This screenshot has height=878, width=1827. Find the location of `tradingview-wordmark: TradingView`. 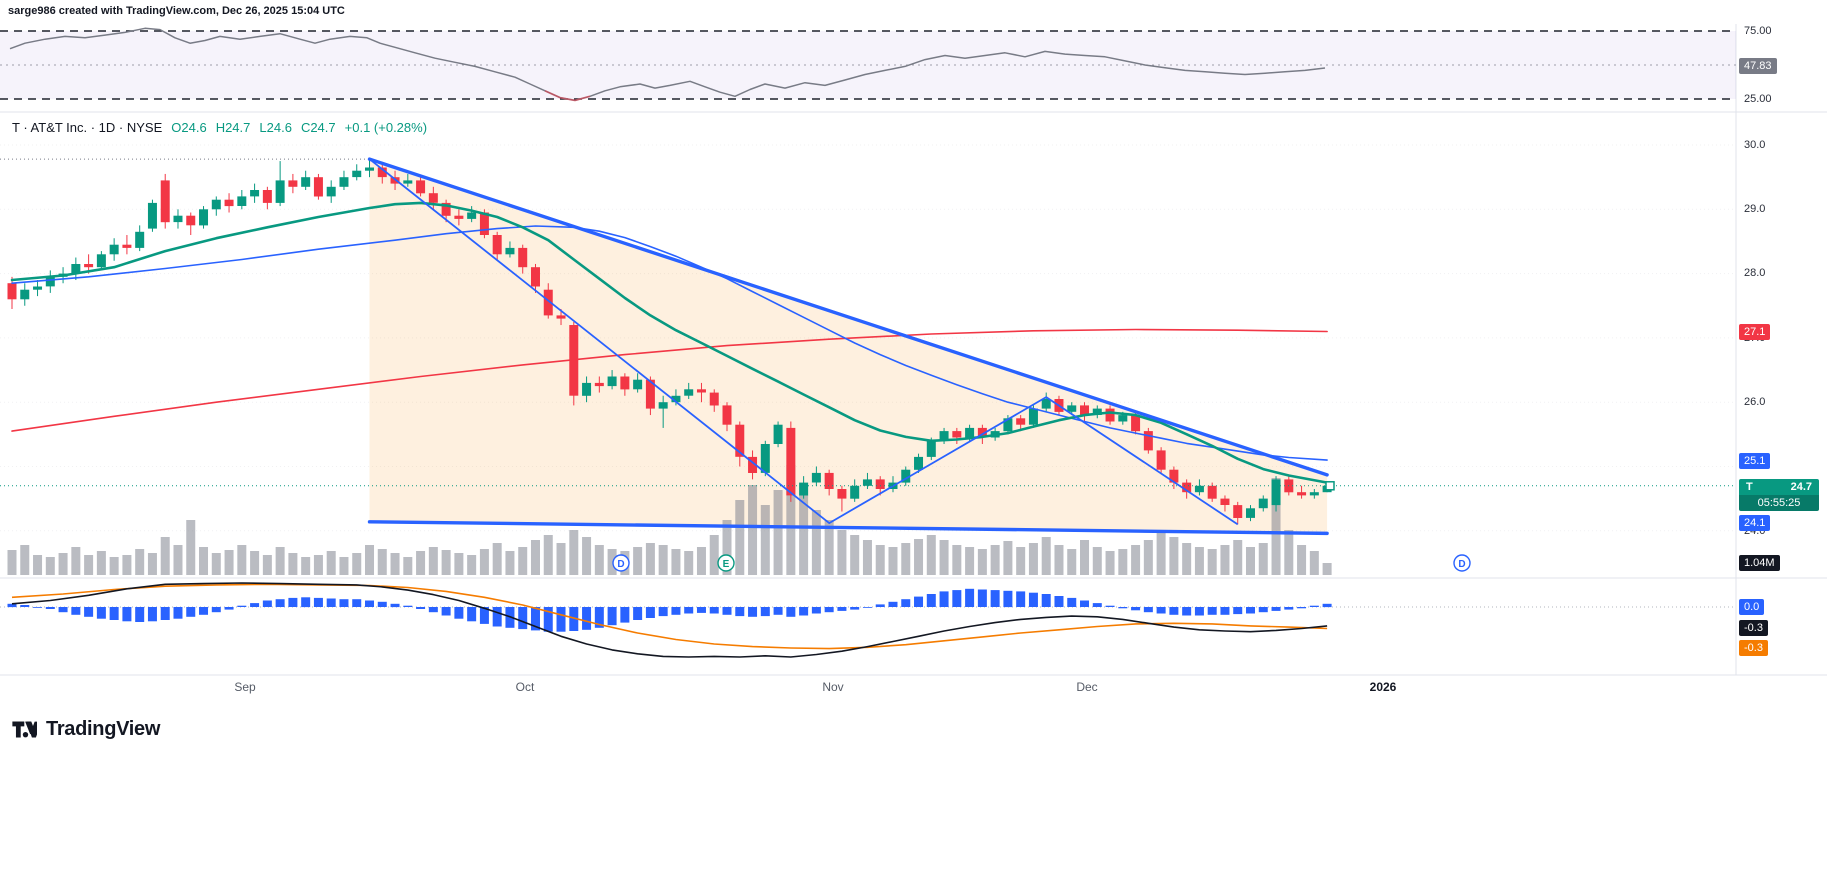

tradingview-wordmark: TradingView is located at coordinates (103, 729).